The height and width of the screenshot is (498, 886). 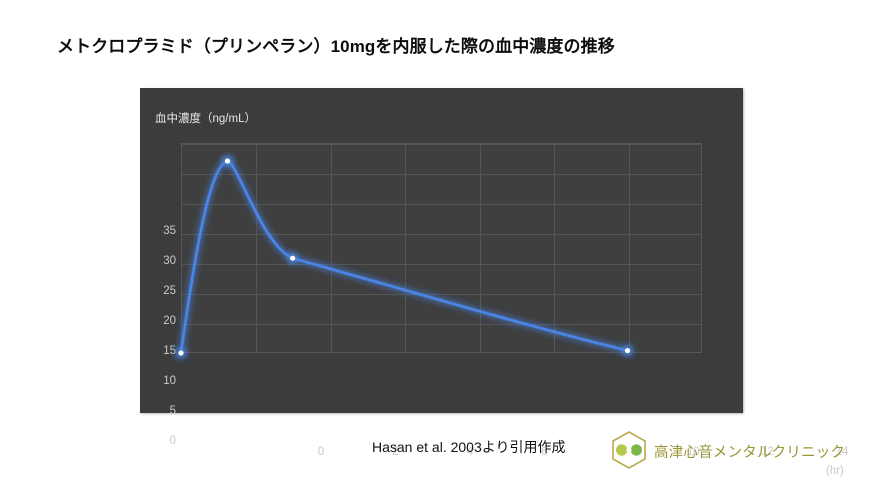 I want to click on y-axis-tick-label: 20, so click(x=169, y=321).